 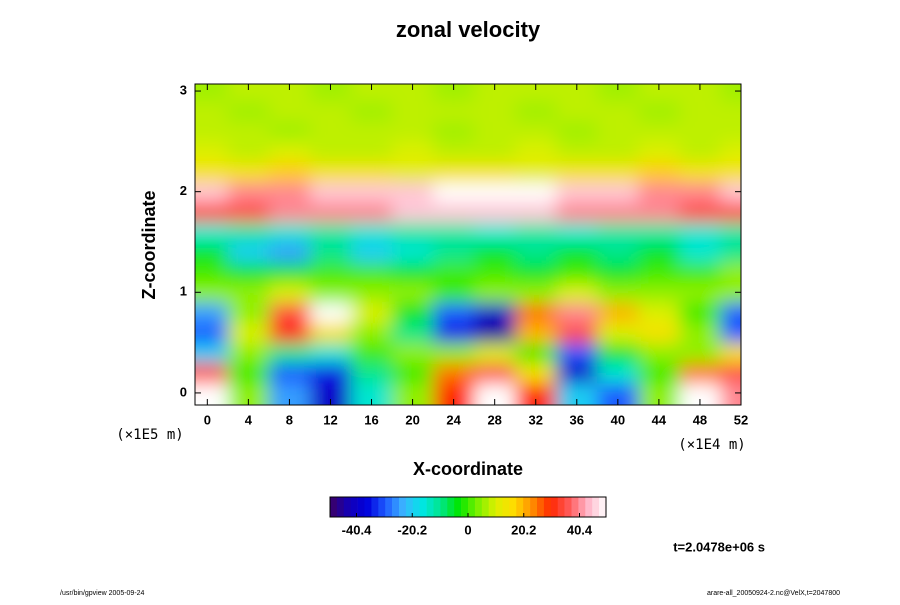 What do you see at coordinates (536, 419) in the screenshot?
I see `x-tick-label: 32` at bounding box center [536, 419].